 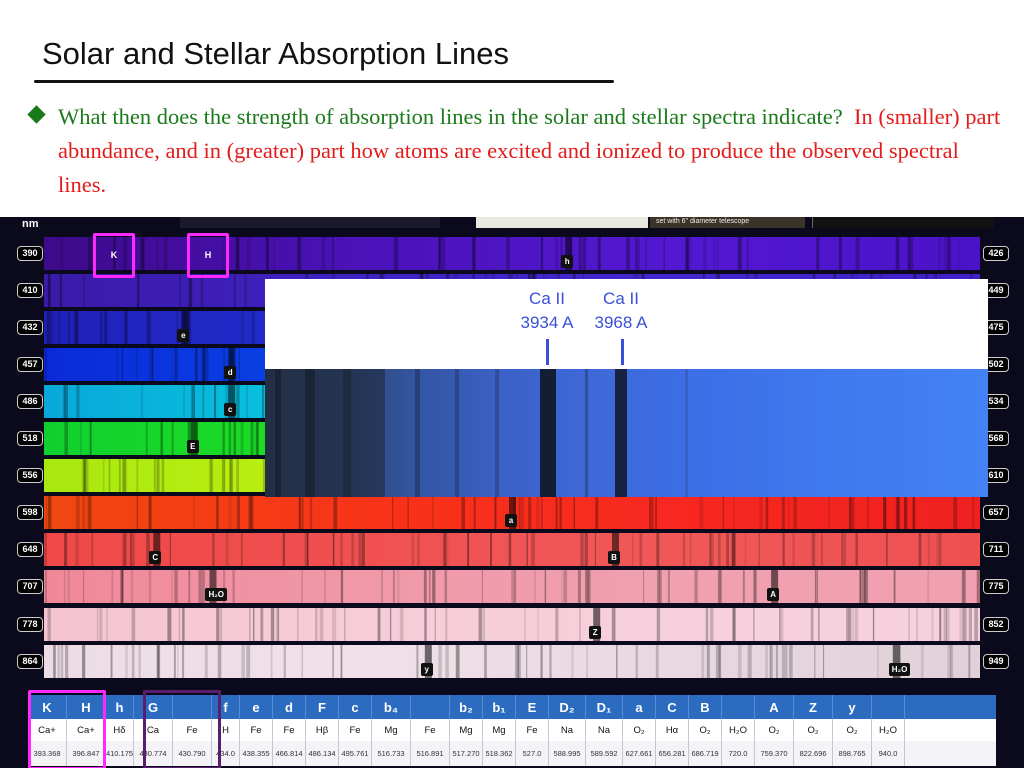 I want to click on figure-scale-bar, so click(x=903, y=222).